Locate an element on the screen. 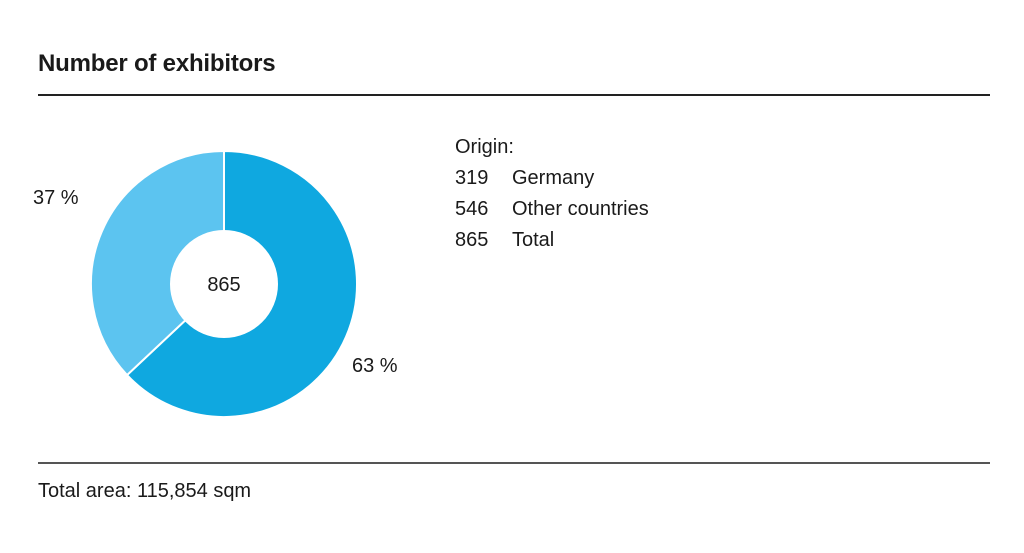 The height and width of the screenshot is (553, 1024). center-total-label: 865 is located at coordinates (223, 285).